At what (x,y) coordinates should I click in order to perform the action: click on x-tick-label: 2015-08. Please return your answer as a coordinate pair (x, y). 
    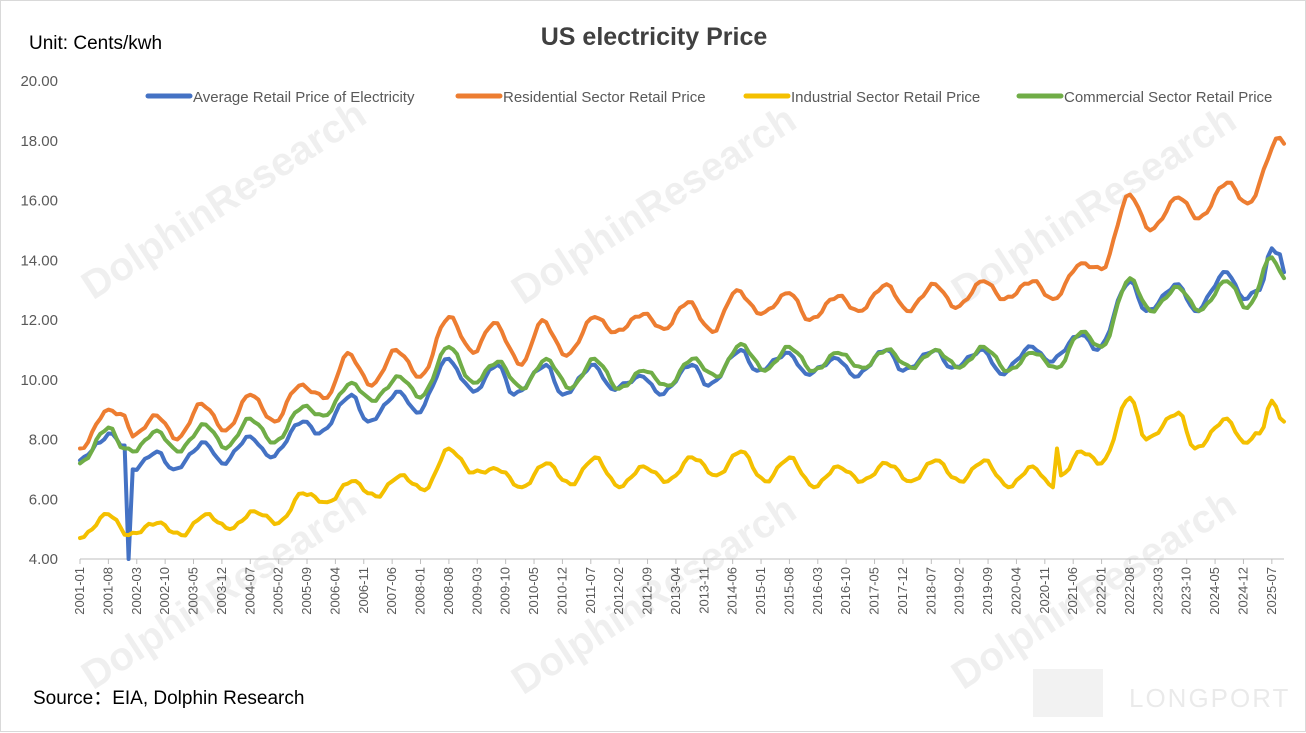
    Looking at the image, I should click on (788, 591).